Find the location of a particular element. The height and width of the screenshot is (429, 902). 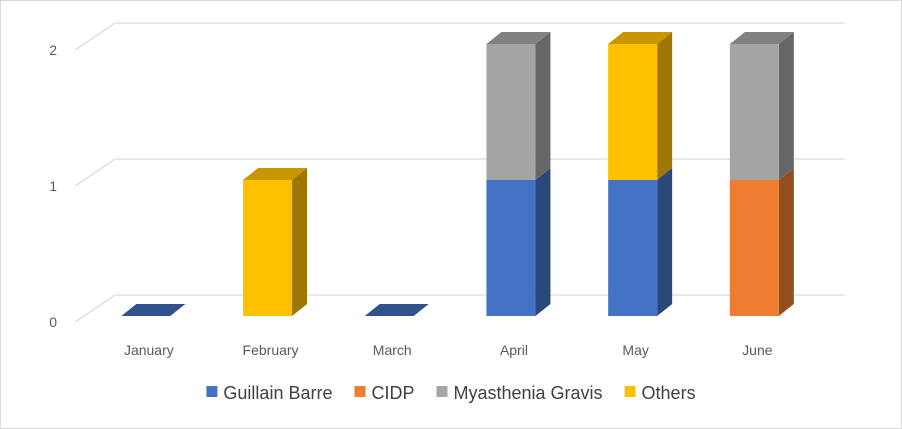

x-tick-label: February is located at coordinates (271, 350).